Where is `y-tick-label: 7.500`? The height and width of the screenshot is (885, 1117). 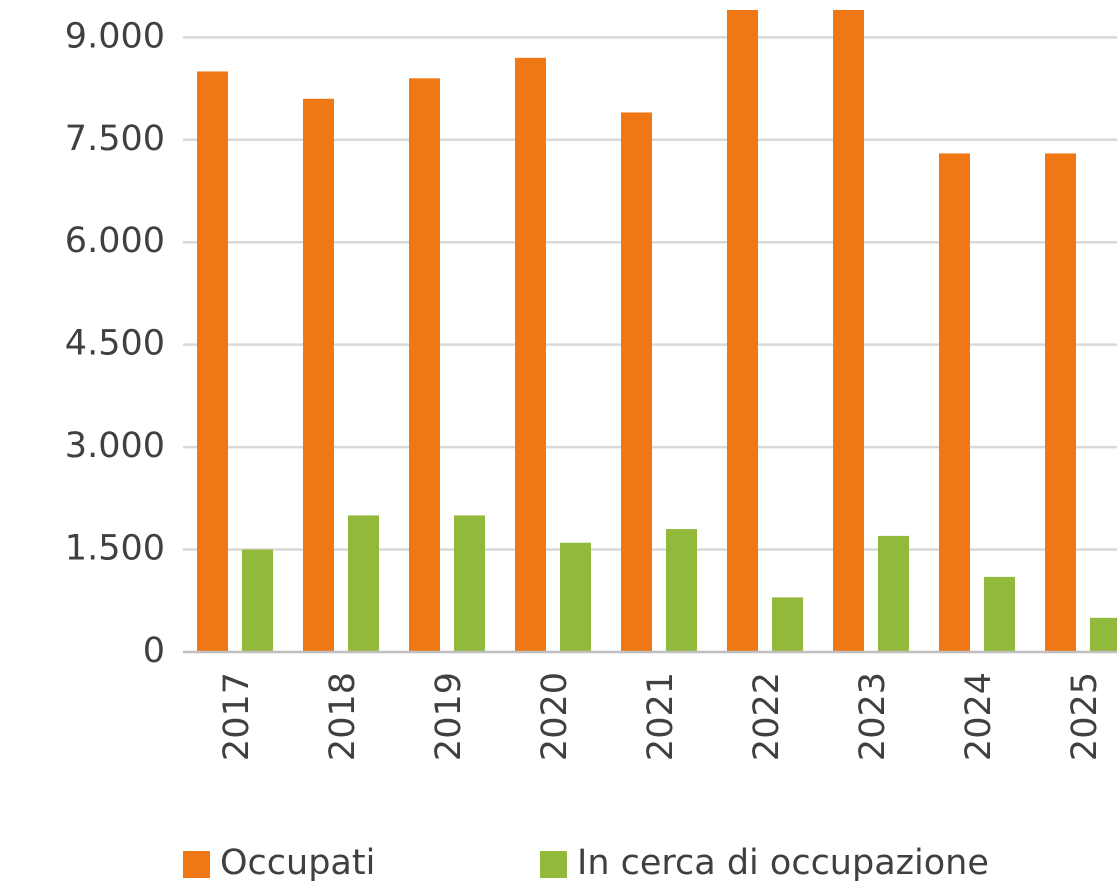
y-tick-label: 7.500 is located at coordinates (115, 139).